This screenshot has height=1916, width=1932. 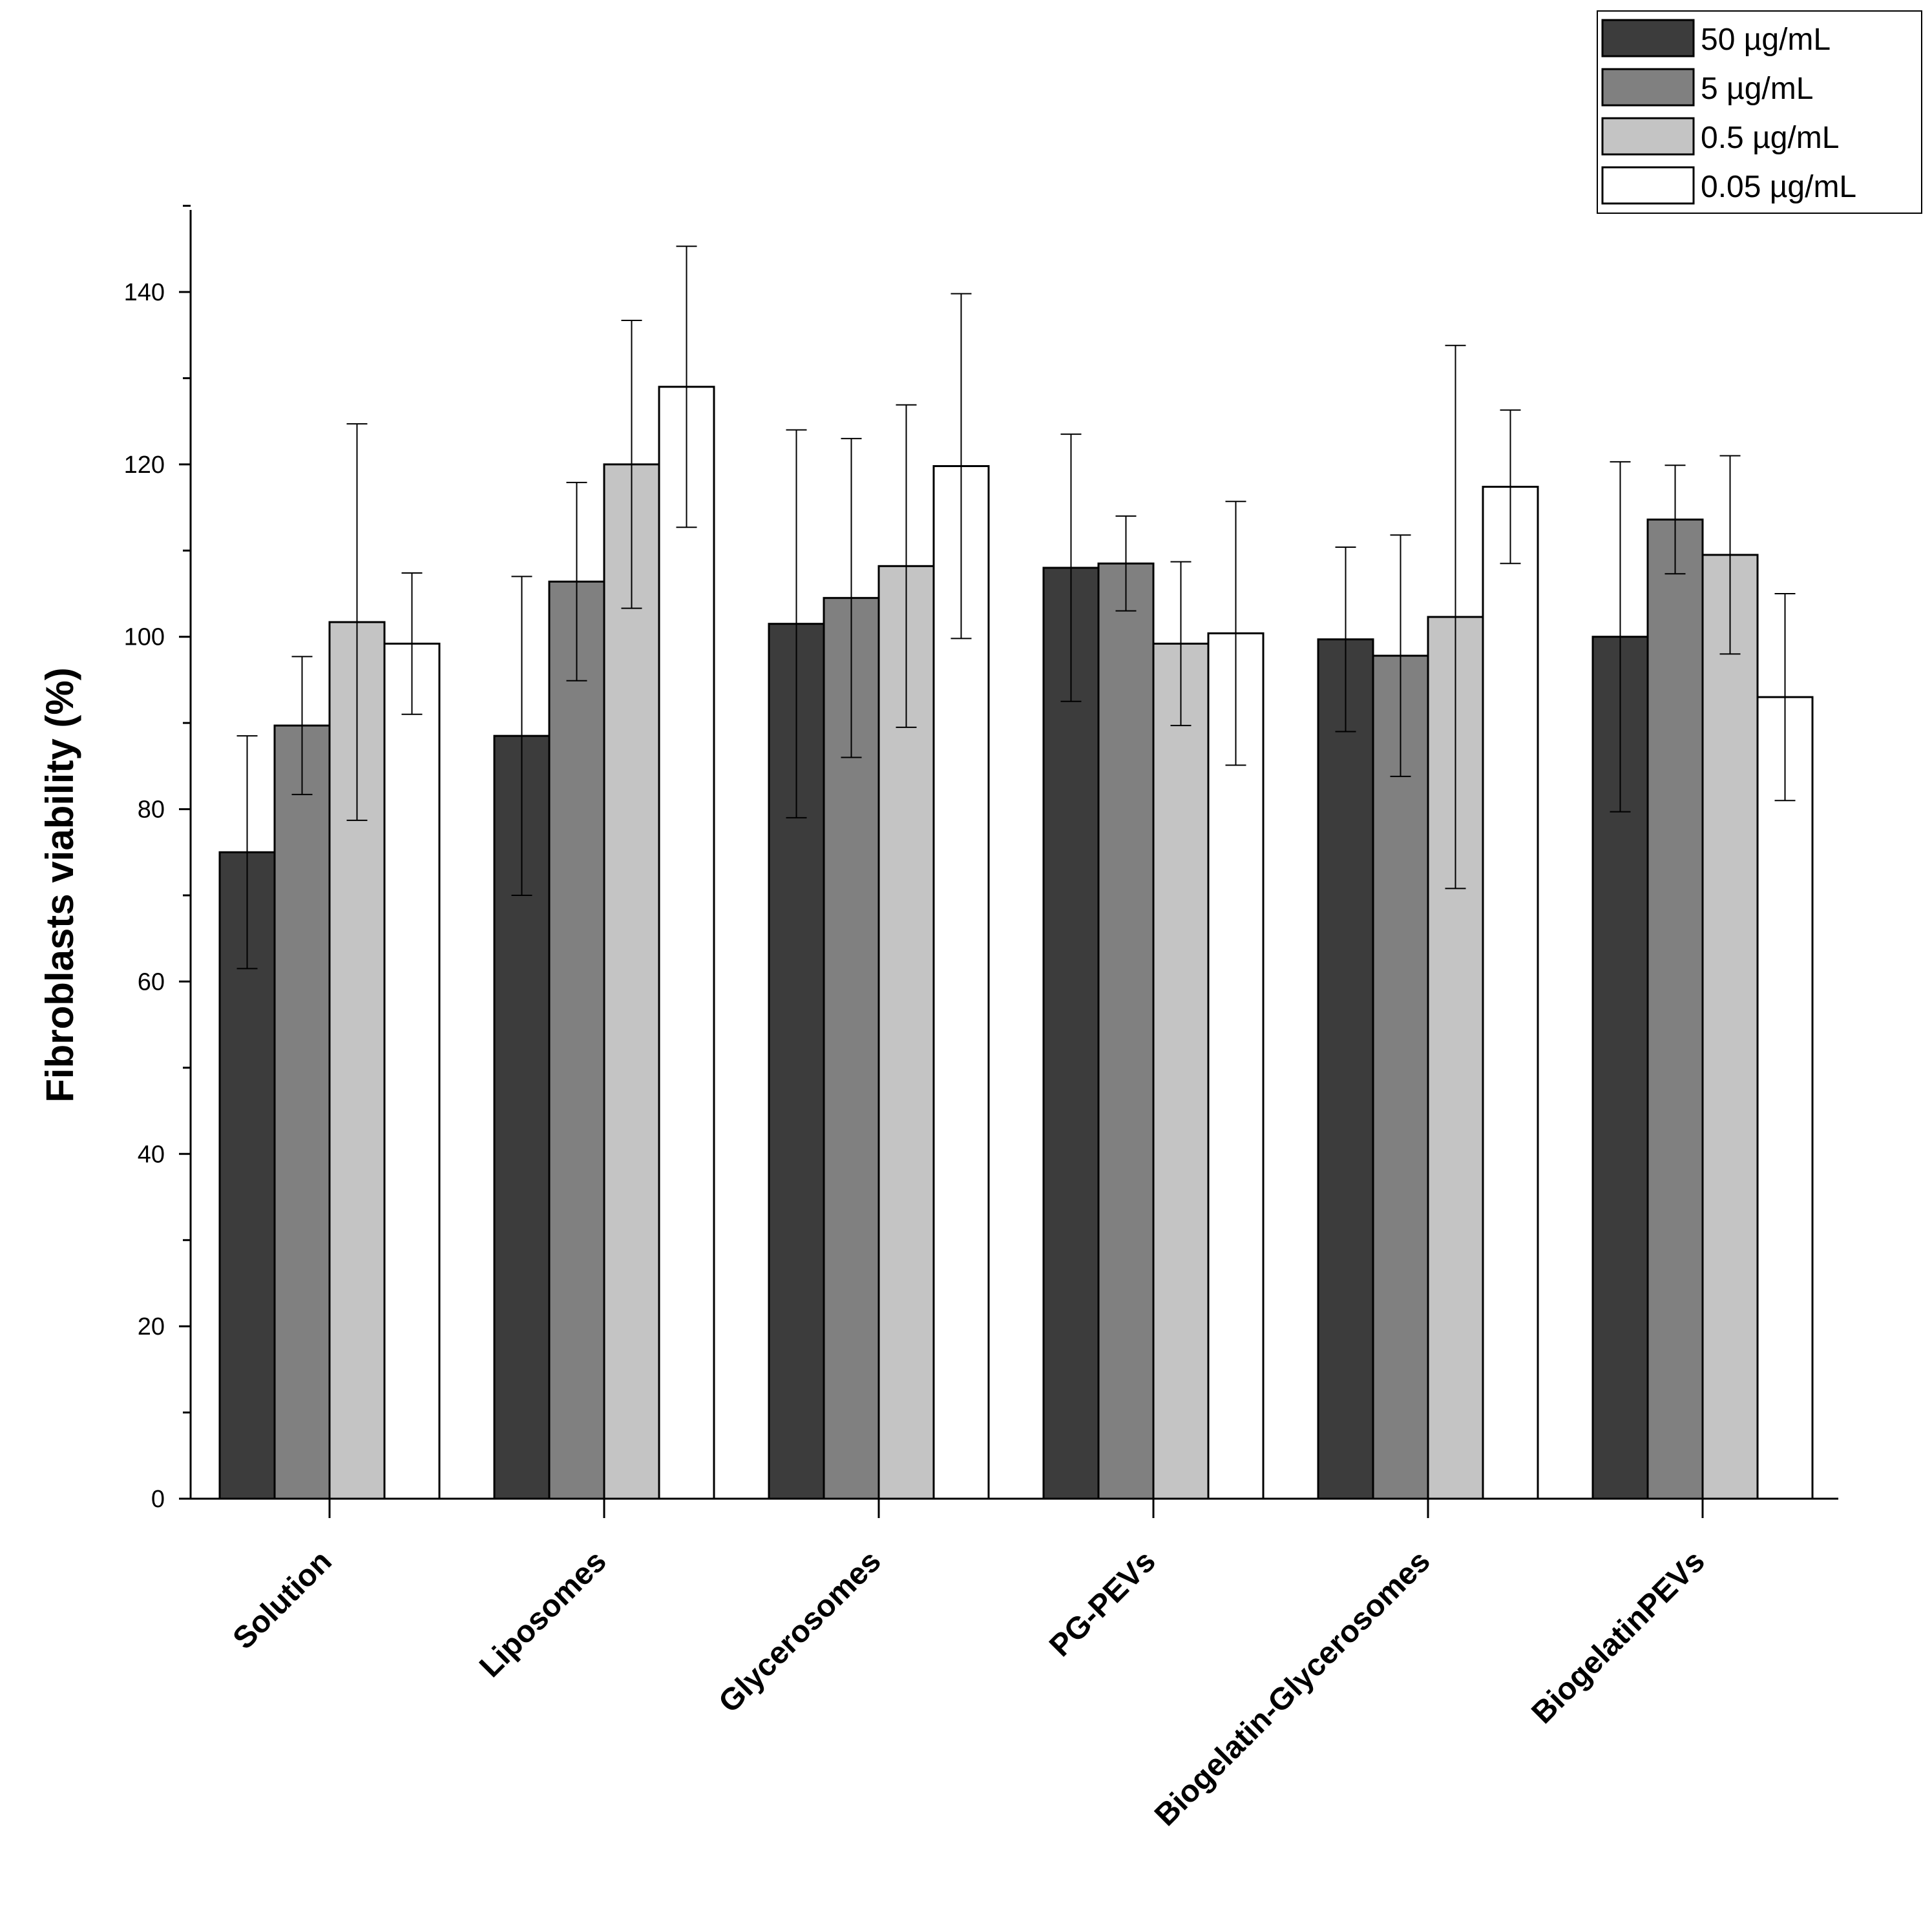 What do you see at coordinates (144, 465) in the screenshot?
I see `y-tick-label: 120` at bounding box center [144, 465].